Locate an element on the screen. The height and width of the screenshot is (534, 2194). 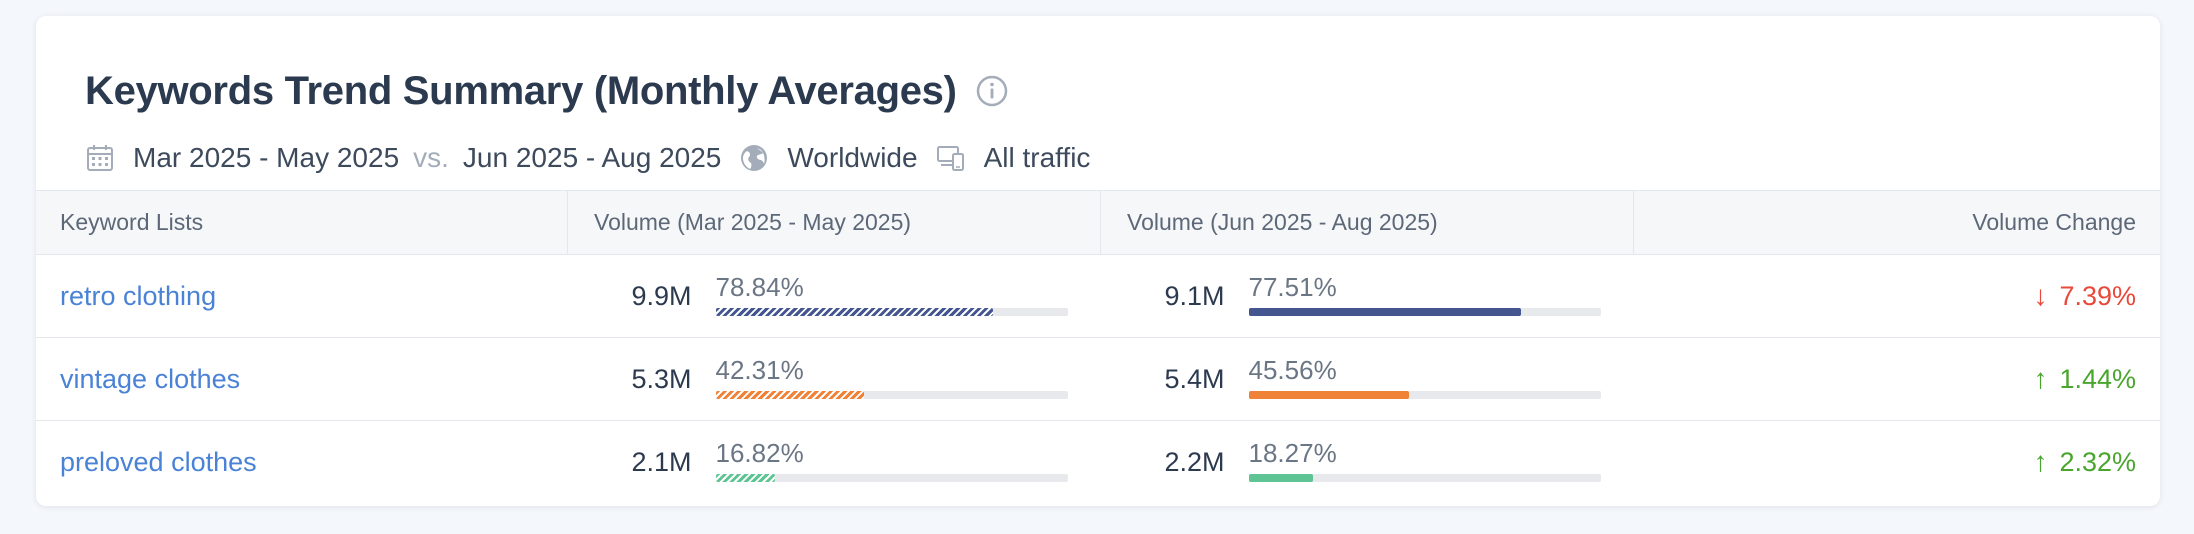
volume-change-cell: ↑ 2.32% is located at coordinates (1897, 462).